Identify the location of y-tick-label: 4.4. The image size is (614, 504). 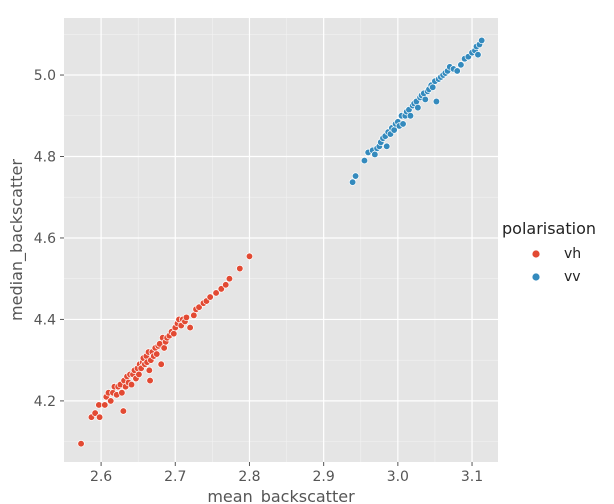
(45, 320).